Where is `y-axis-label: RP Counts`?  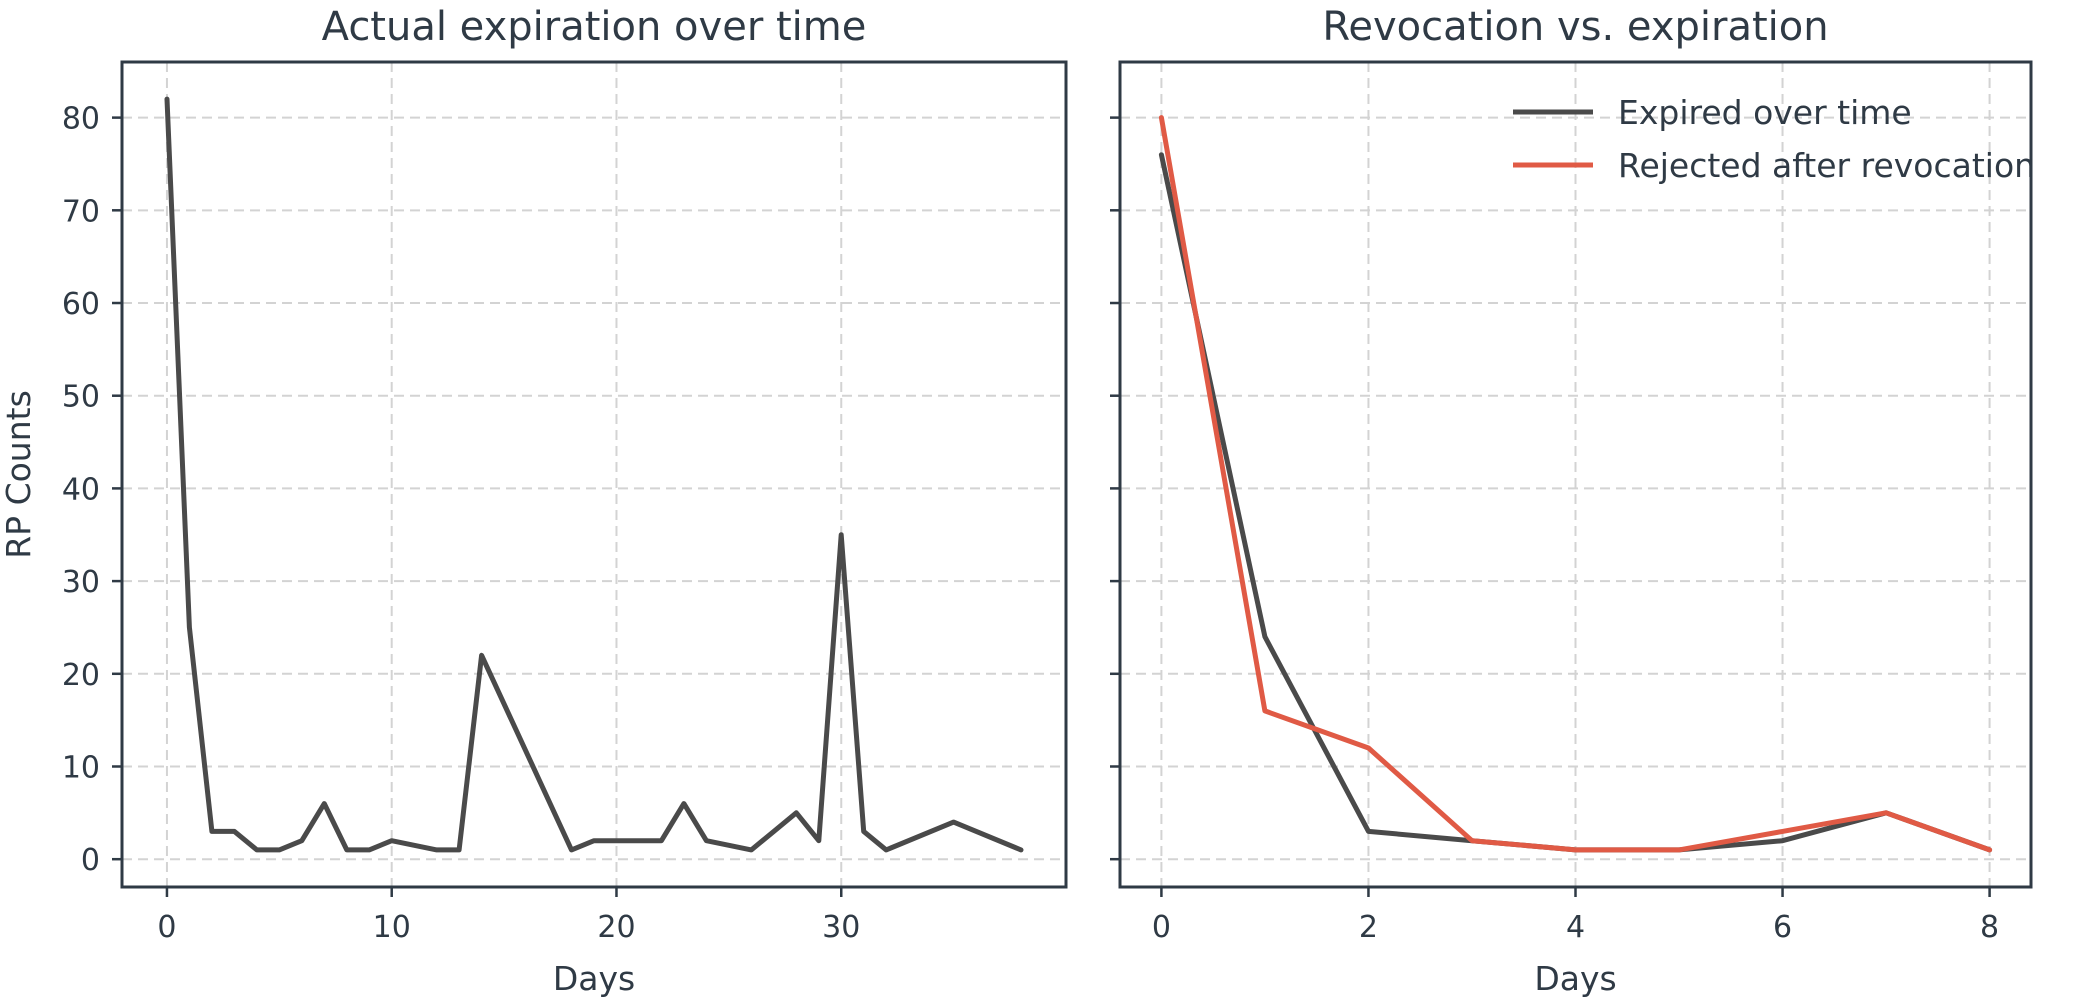 y-axis-label: RP Counts is located at coordinates (19, 474).